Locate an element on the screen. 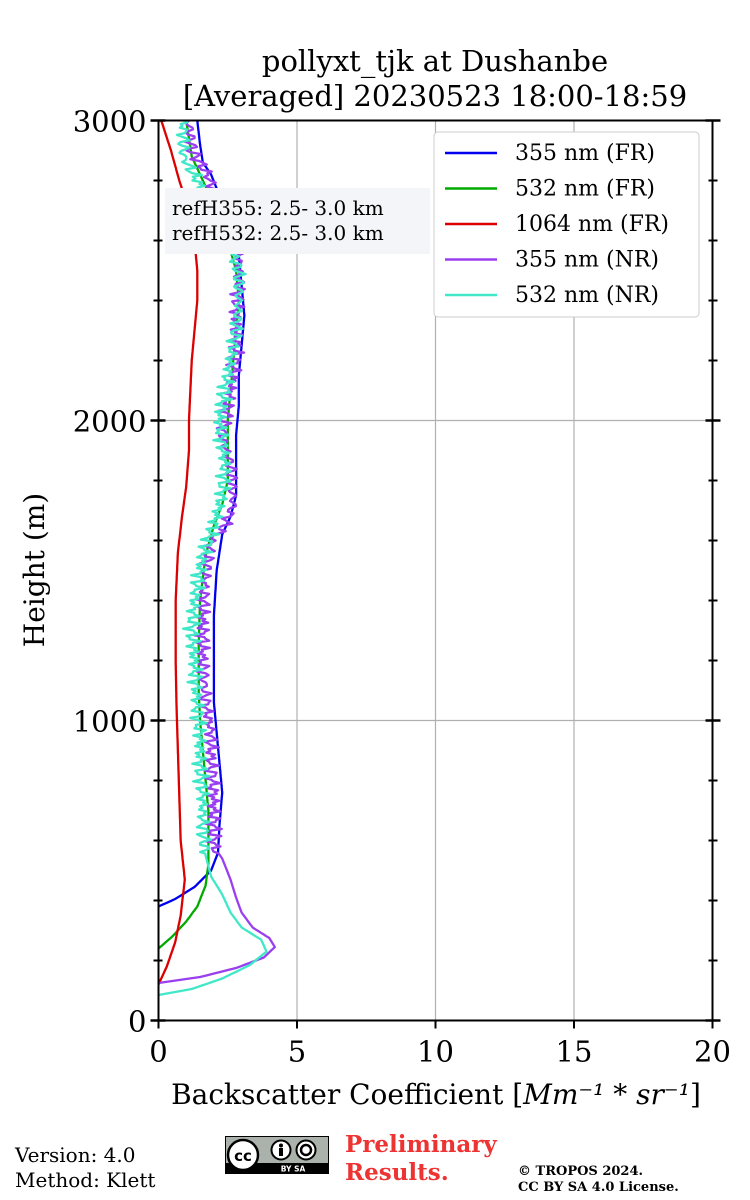 The width and height of the screenshot is (750, 1200). legend-label-4: 532 nm (NR) is located at coordinates (587, 295).